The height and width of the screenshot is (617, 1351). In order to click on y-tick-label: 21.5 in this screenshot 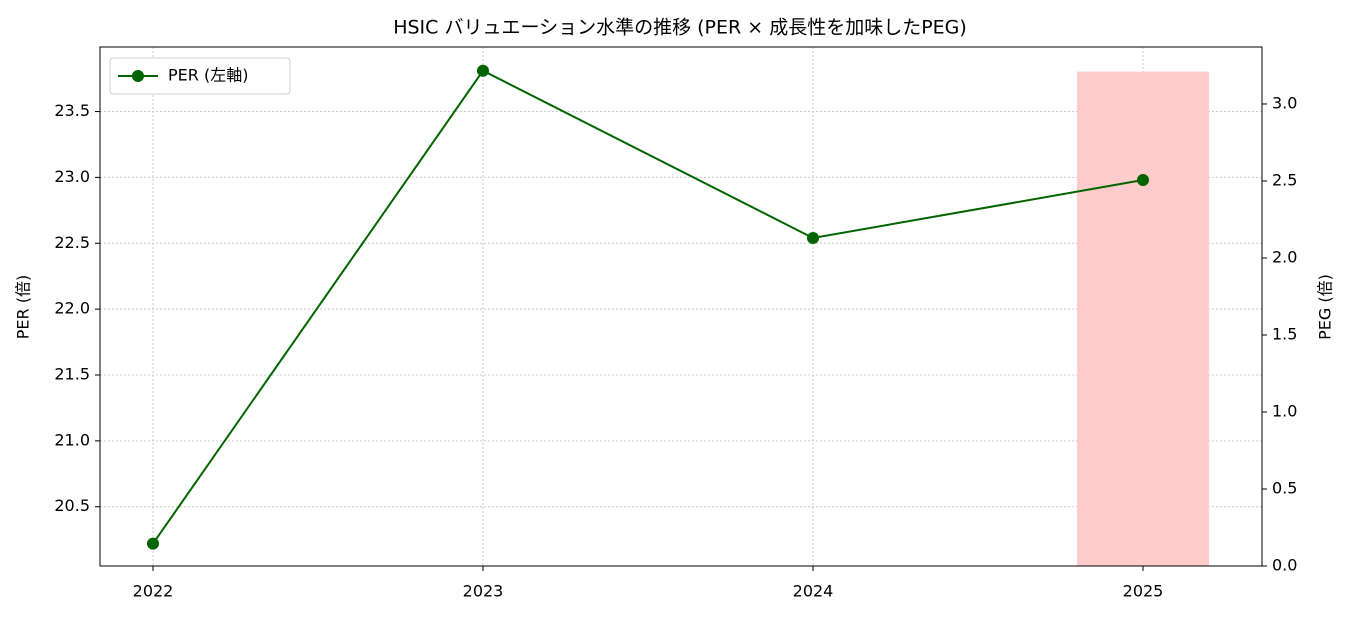, I will do `click(72, 373)`.